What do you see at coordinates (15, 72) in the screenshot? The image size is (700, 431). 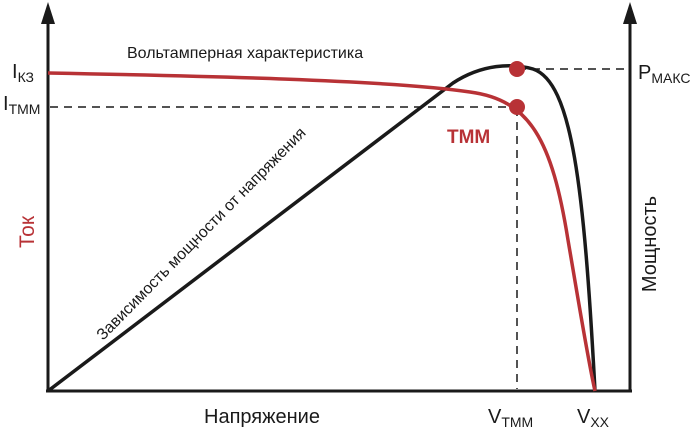 I see `isc-label-main: I` at bounding box center [15, 72].